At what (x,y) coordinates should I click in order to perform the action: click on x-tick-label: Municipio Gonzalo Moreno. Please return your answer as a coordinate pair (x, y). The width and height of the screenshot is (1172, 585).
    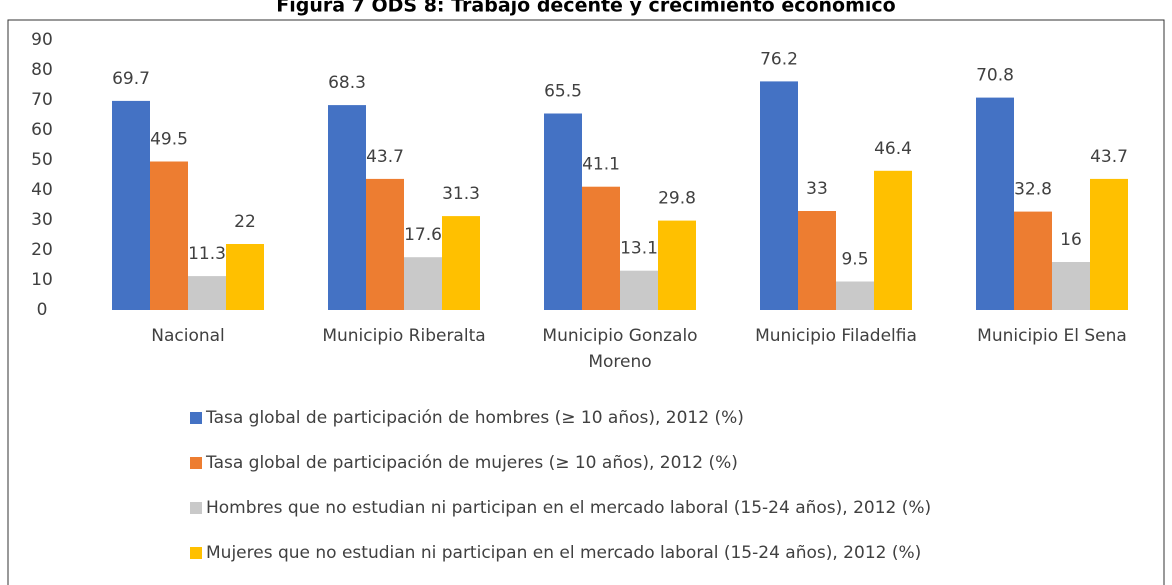
    Looking at the image, I should click on (619, 349).